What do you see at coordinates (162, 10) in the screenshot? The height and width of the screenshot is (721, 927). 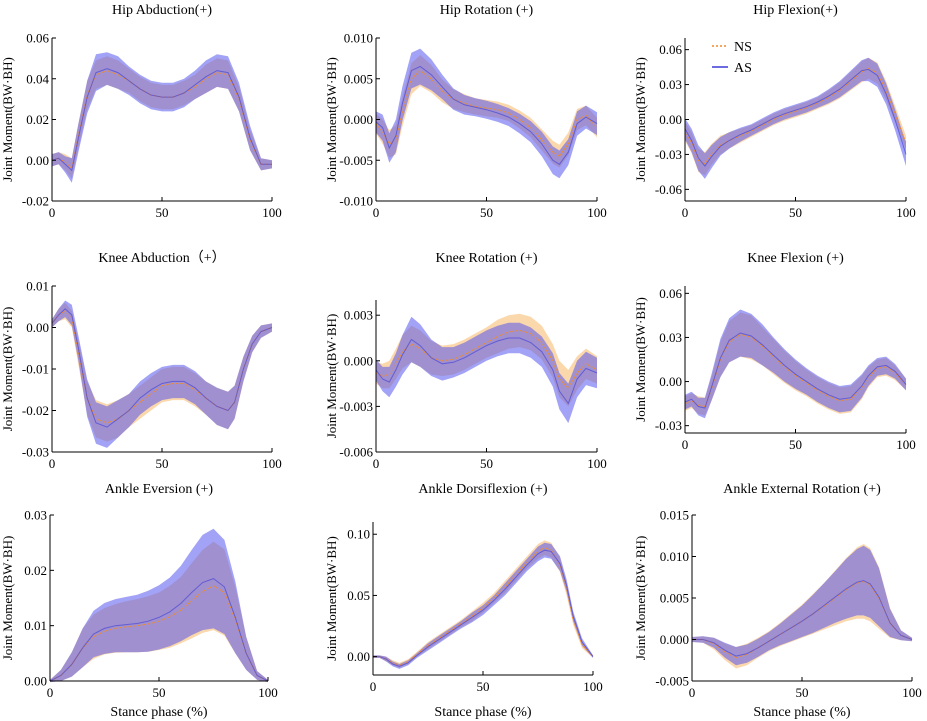 I see `chart-title: Hip Abduction(+)` at bounding box center [162, 10].